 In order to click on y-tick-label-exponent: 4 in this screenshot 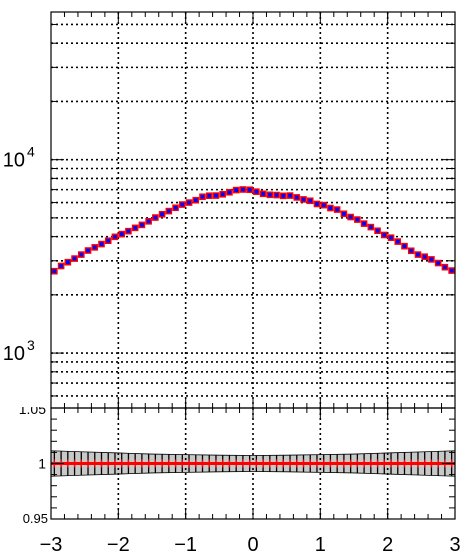, I will do `click(31, 152)`.